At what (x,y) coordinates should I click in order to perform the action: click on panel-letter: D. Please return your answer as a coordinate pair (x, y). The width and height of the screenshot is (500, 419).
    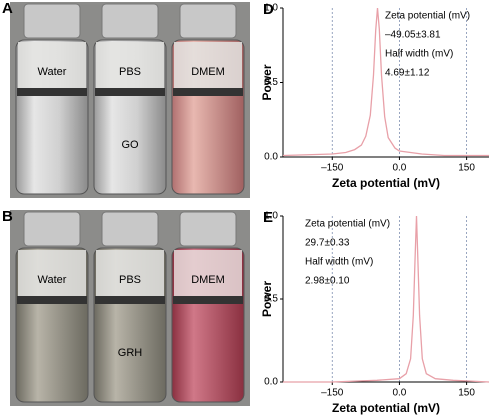
    Looking at the image, I should click on (268, 9).